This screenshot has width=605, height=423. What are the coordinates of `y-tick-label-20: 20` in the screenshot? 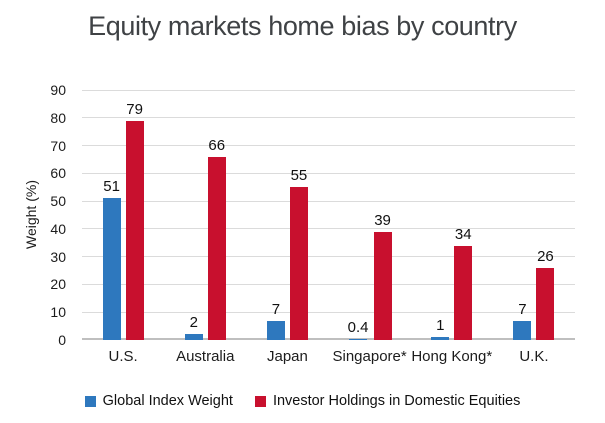 It's located at (58, 284).